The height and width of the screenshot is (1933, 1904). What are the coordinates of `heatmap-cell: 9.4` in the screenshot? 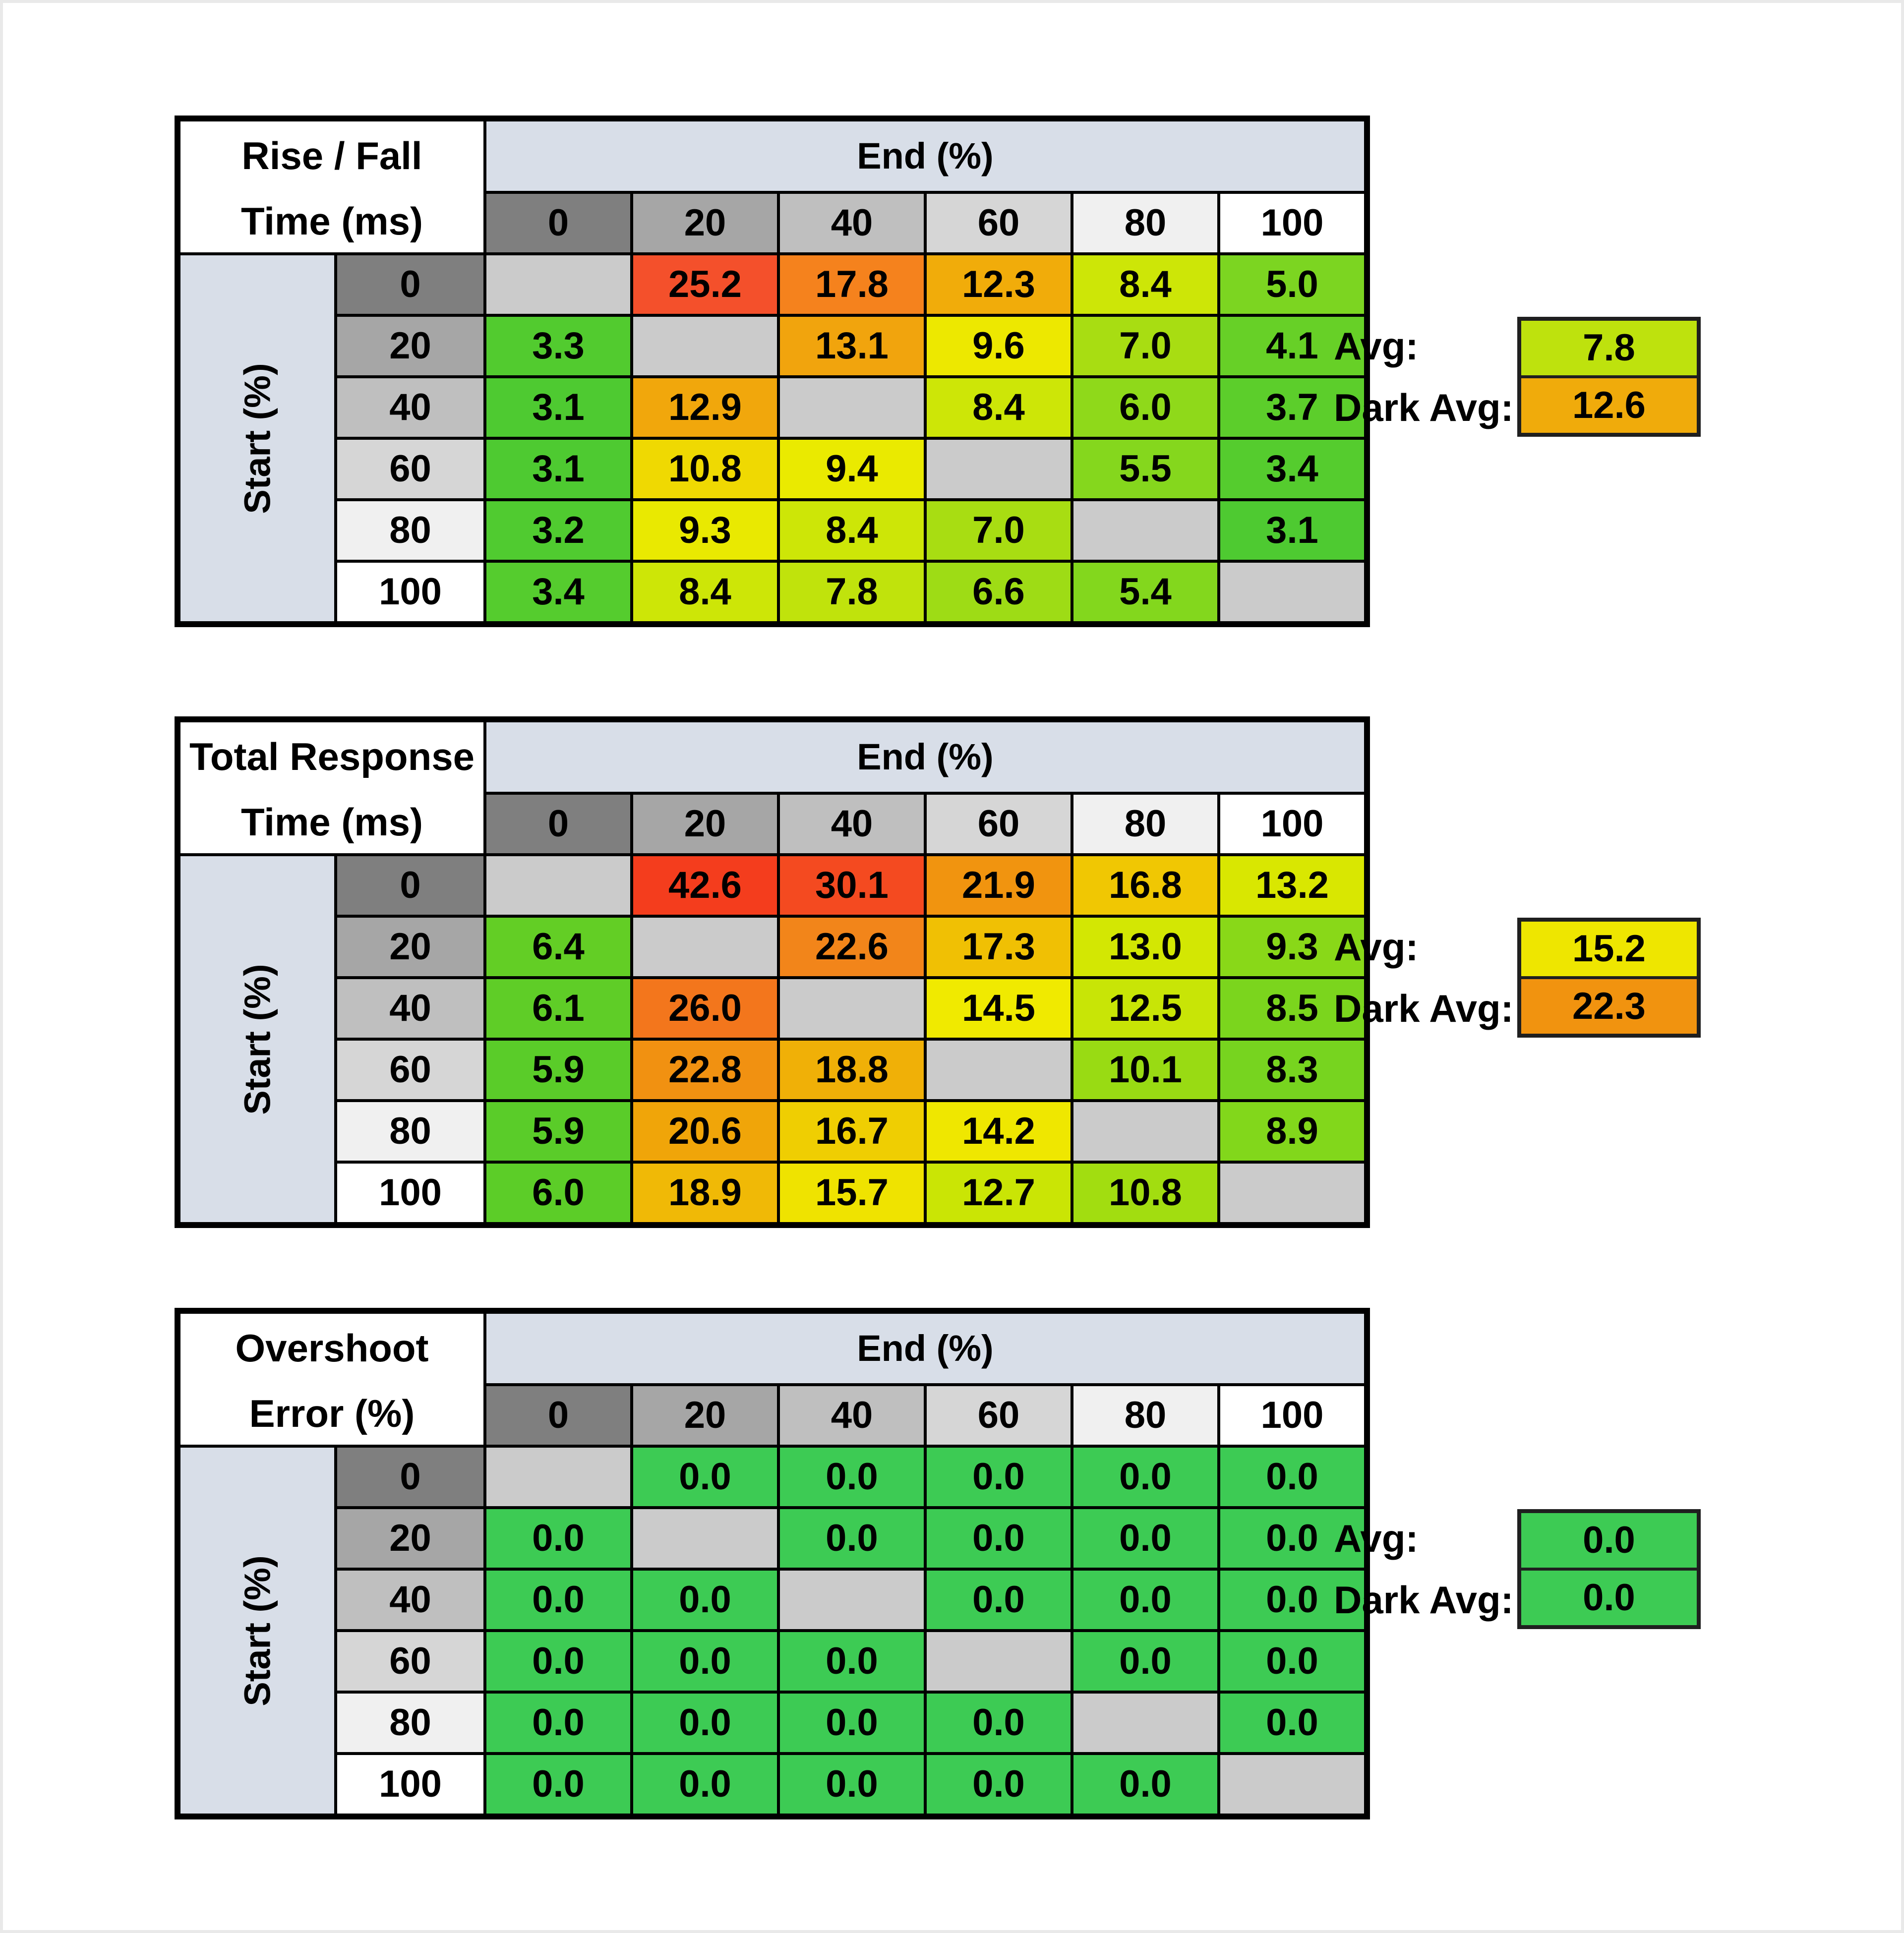 It's located at (852, 469).